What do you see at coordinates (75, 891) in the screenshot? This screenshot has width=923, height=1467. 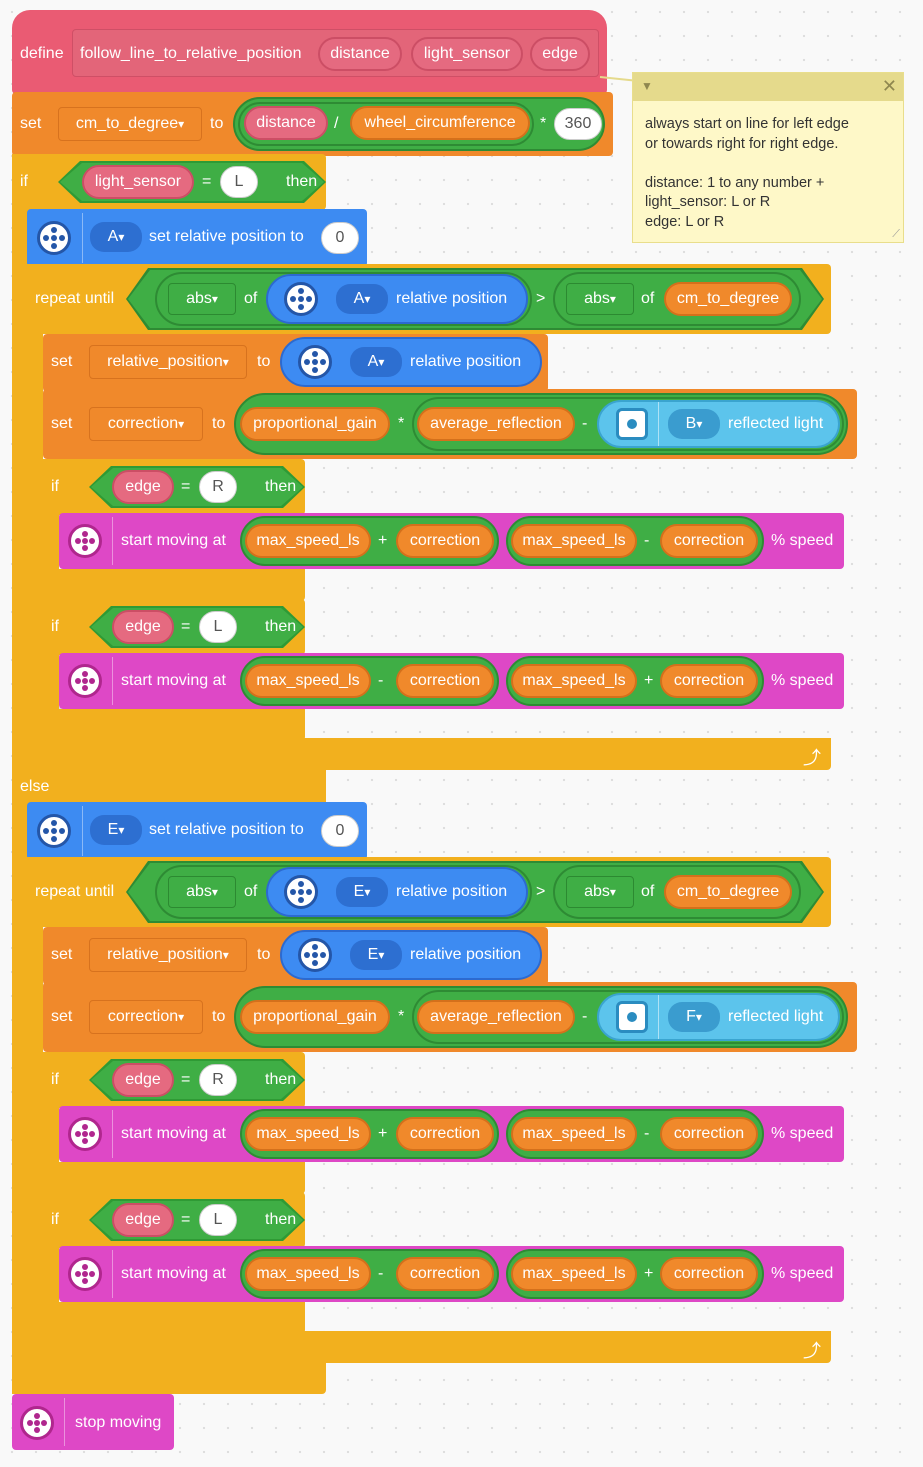 I see `repeat-label: repeat until` at bounding box center [75, 891].